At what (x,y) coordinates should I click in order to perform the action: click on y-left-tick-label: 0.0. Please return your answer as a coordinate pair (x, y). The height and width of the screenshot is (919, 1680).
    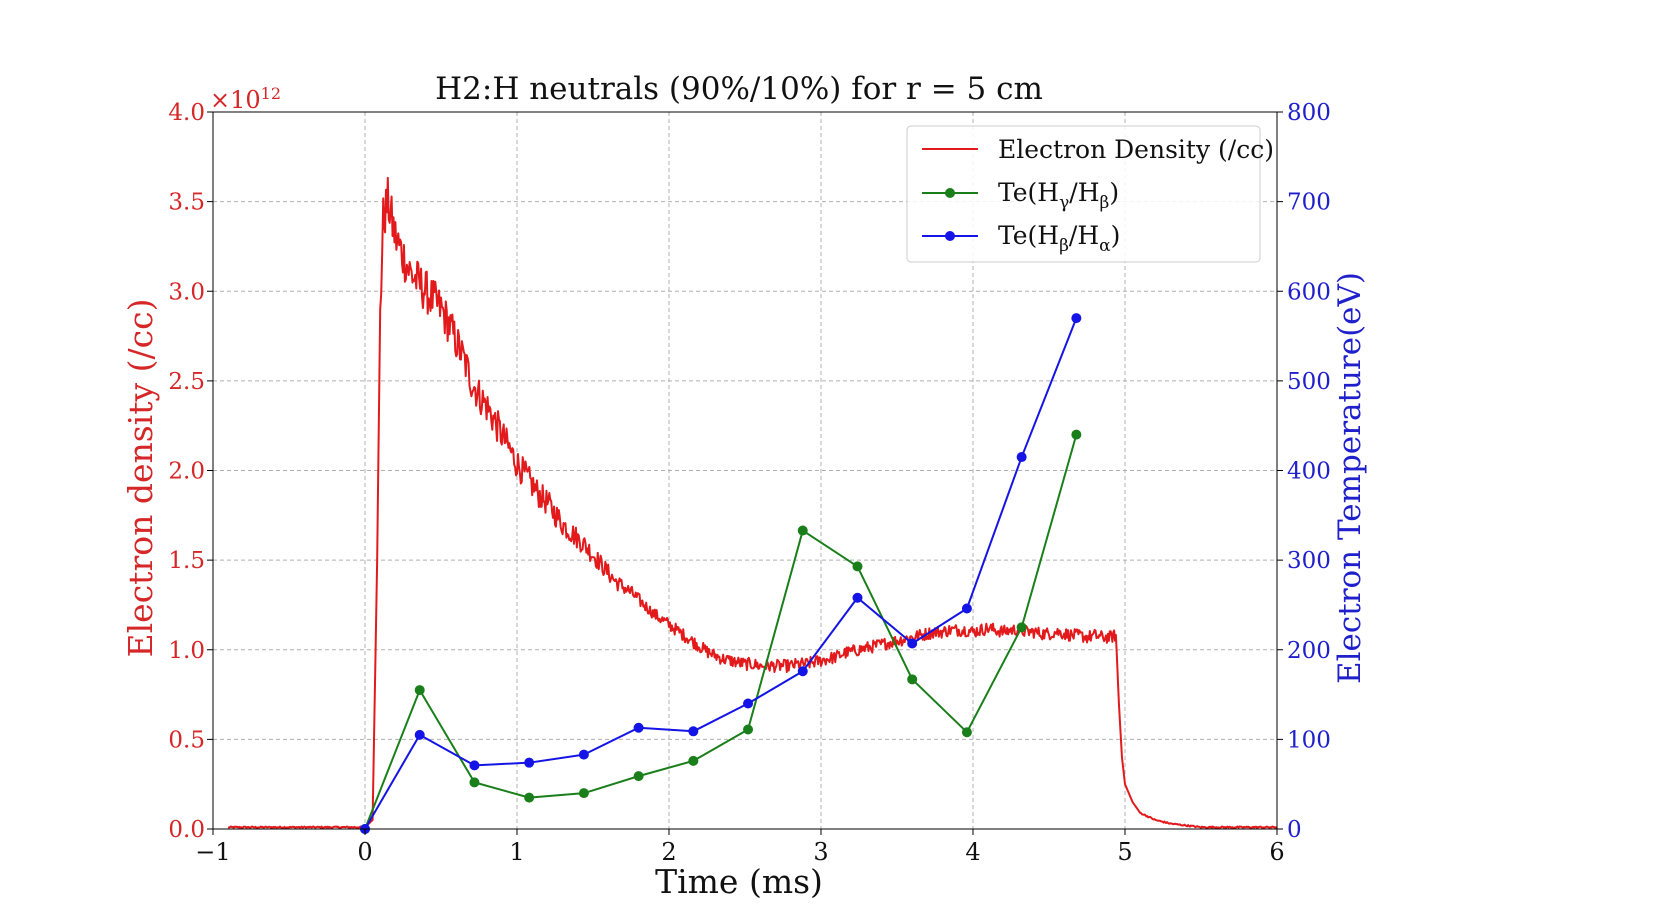
    Looking at the image, I should click on (186, 830).